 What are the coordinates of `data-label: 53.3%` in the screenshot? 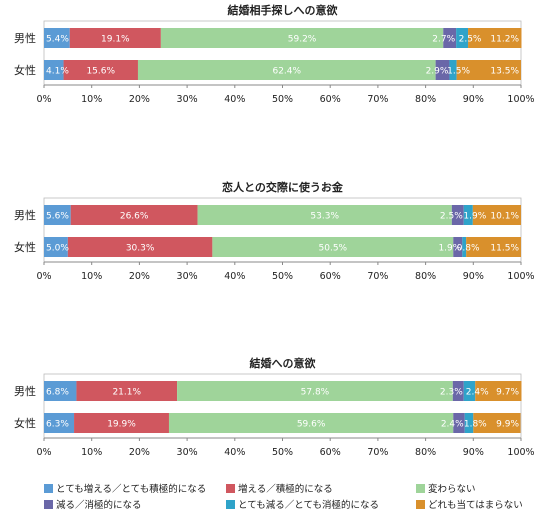 It's located at (324, 217).